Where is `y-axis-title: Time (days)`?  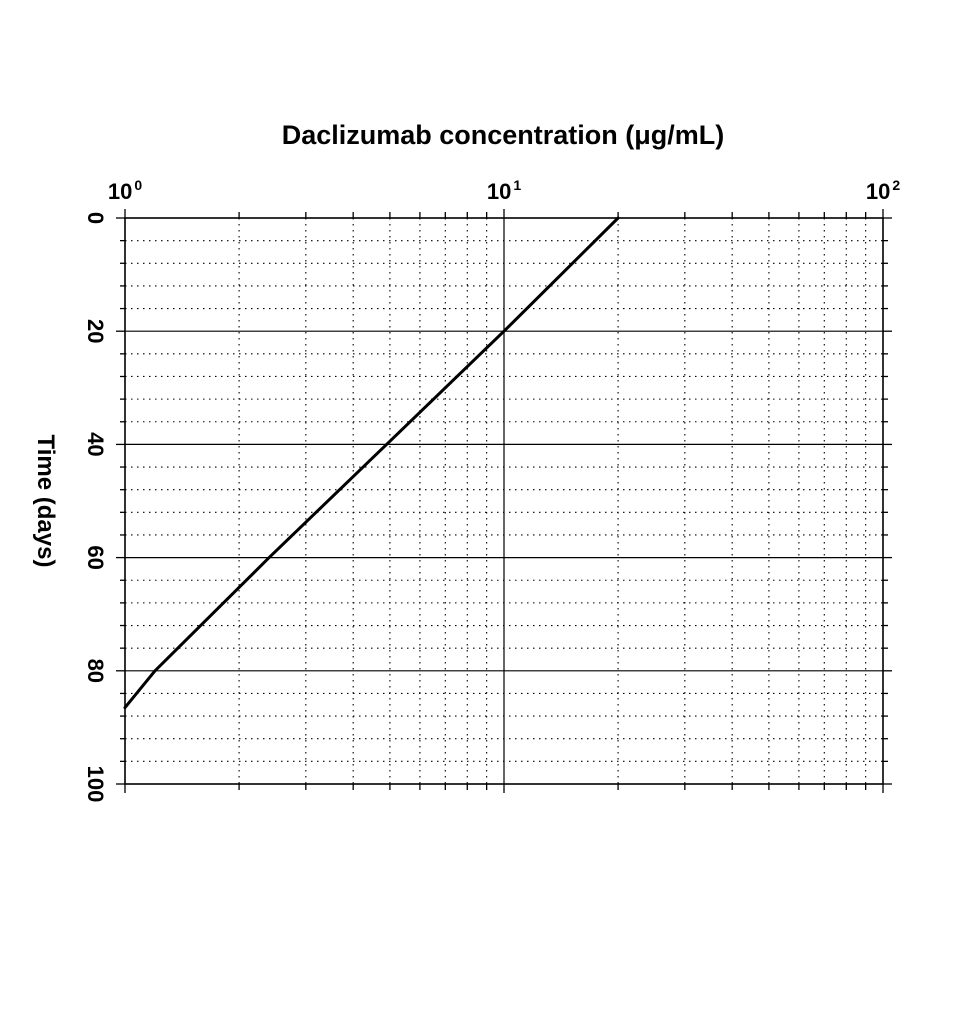 y-axis-title: Time (days) is located at coordinates (45, 501).